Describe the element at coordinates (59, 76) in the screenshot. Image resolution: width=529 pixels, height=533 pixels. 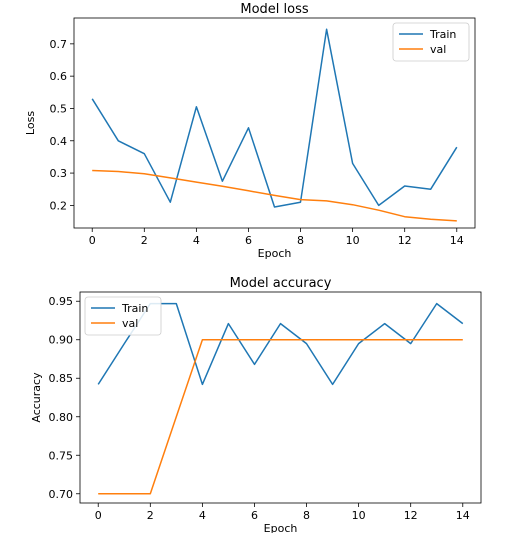
I see `y-tick-label: 0.6` at that location.